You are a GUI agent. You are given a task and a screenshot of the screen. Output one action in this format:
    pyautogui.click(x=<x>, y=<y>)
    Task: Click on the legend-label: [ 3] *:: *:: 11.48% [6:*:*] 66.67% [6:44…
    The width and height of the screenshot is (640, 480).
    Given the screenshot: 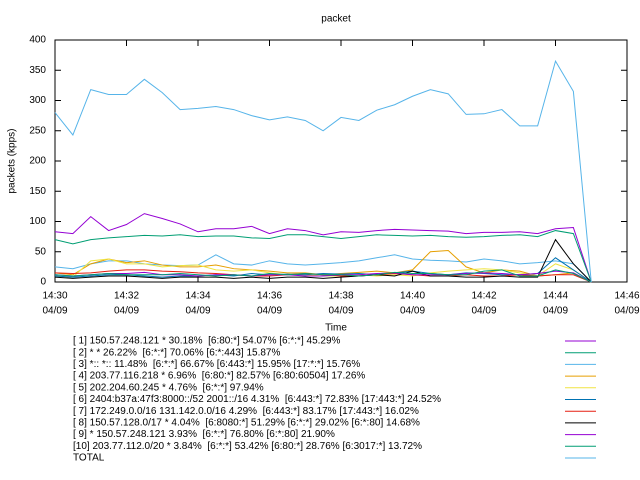 What is the action you would take?
    pyautogui.click(x=216, y=364)
    